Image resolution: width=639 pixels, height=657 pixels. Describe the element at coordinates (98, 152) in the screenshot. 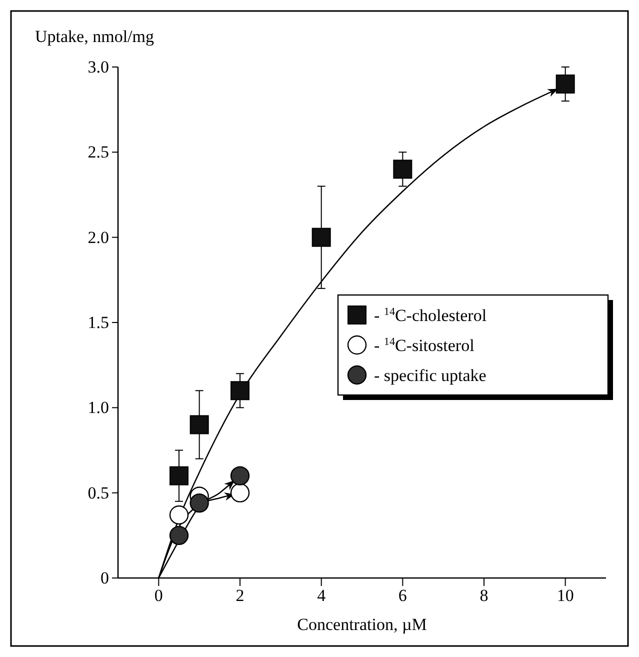

I see `y-tick-label: 2.5` at that location.